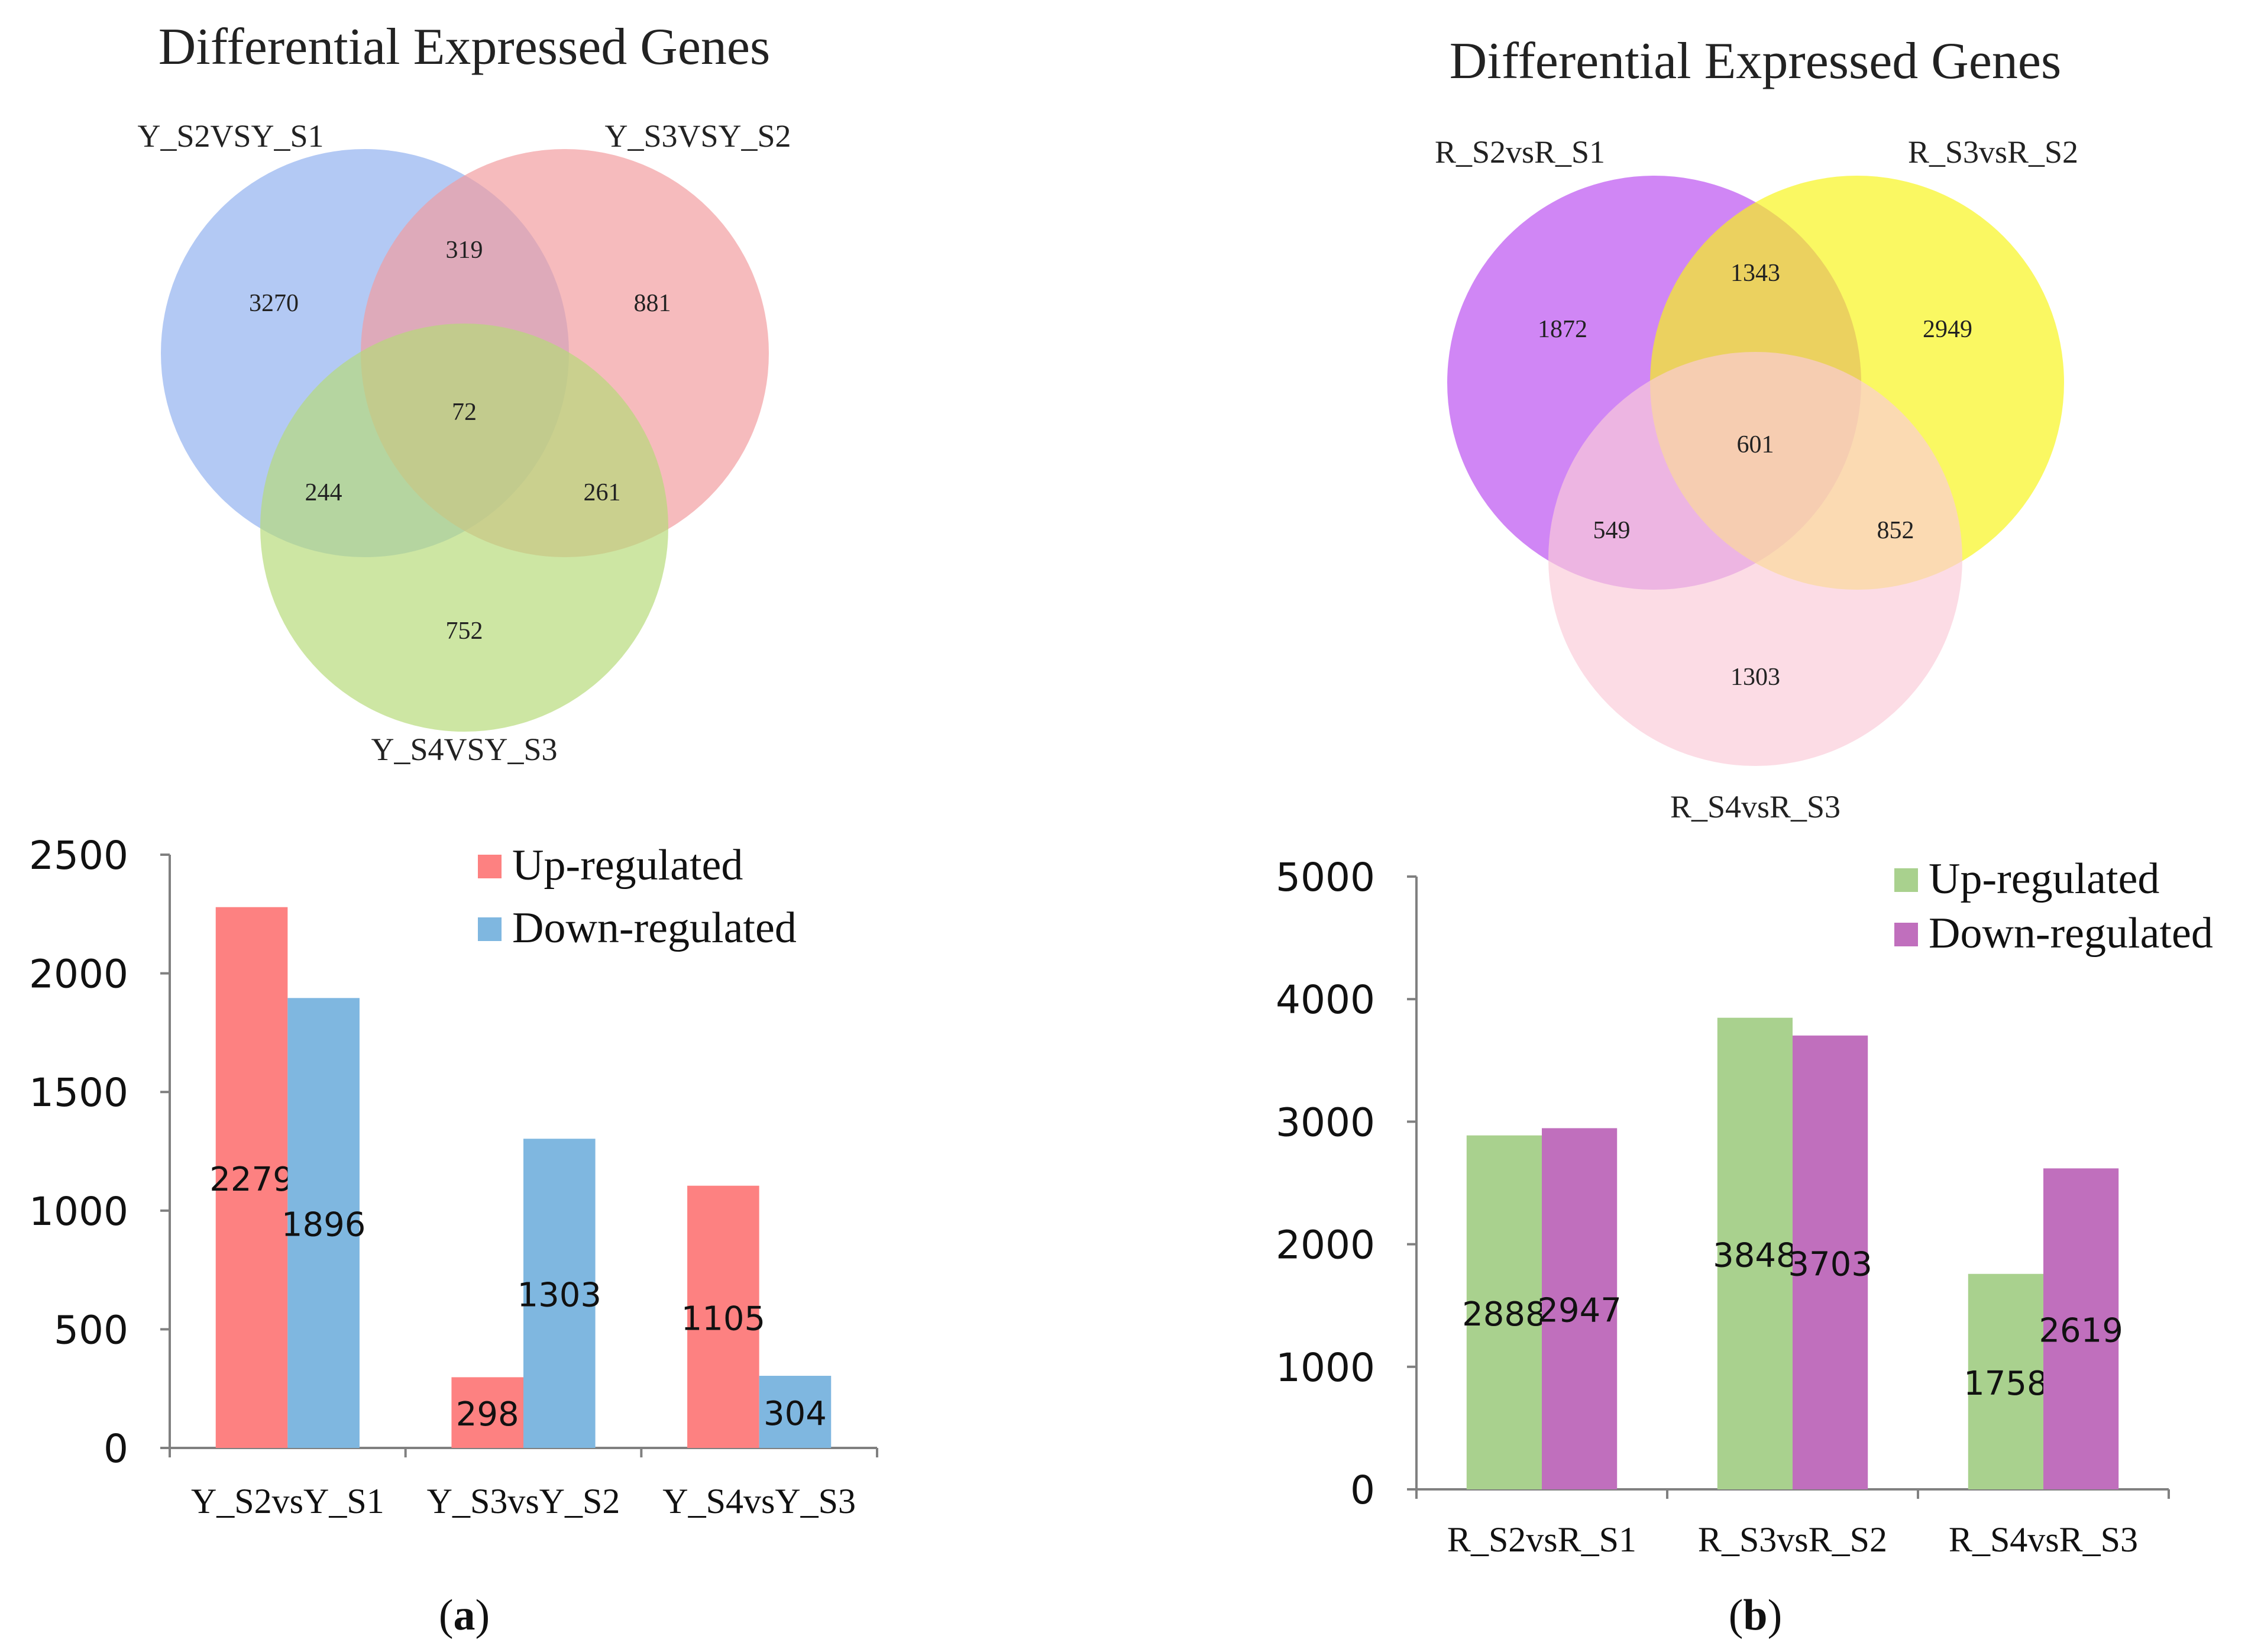 Image resolution: width=2261 pixels, height=1652 pixels. What do you see at coordinates (1993, 152) in the screenshot?
I see `venn-b-set-label-2: R_S3vsR_S2` at bounding box center [1993, 152].